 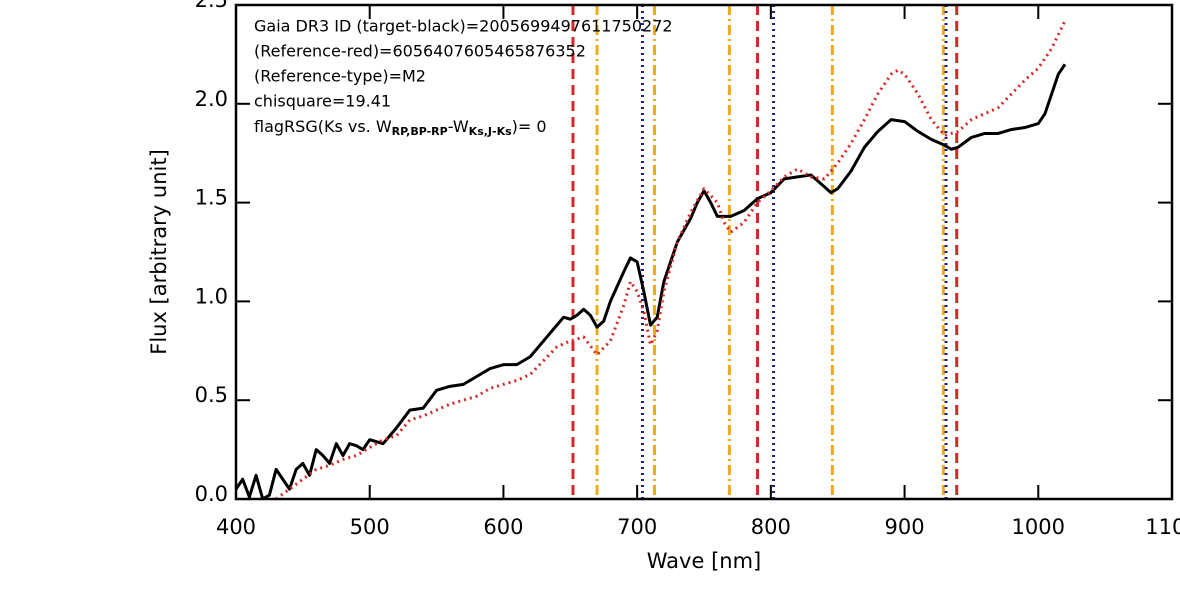 I want to click on x-tick-label: 700, so click(x=637, y=527).